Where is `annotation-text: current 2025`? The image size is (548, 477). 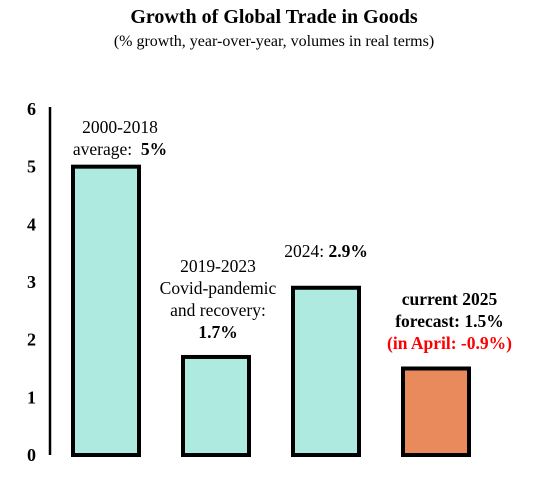
annotation-text: current 2025 is located at coordinates (449, 299).